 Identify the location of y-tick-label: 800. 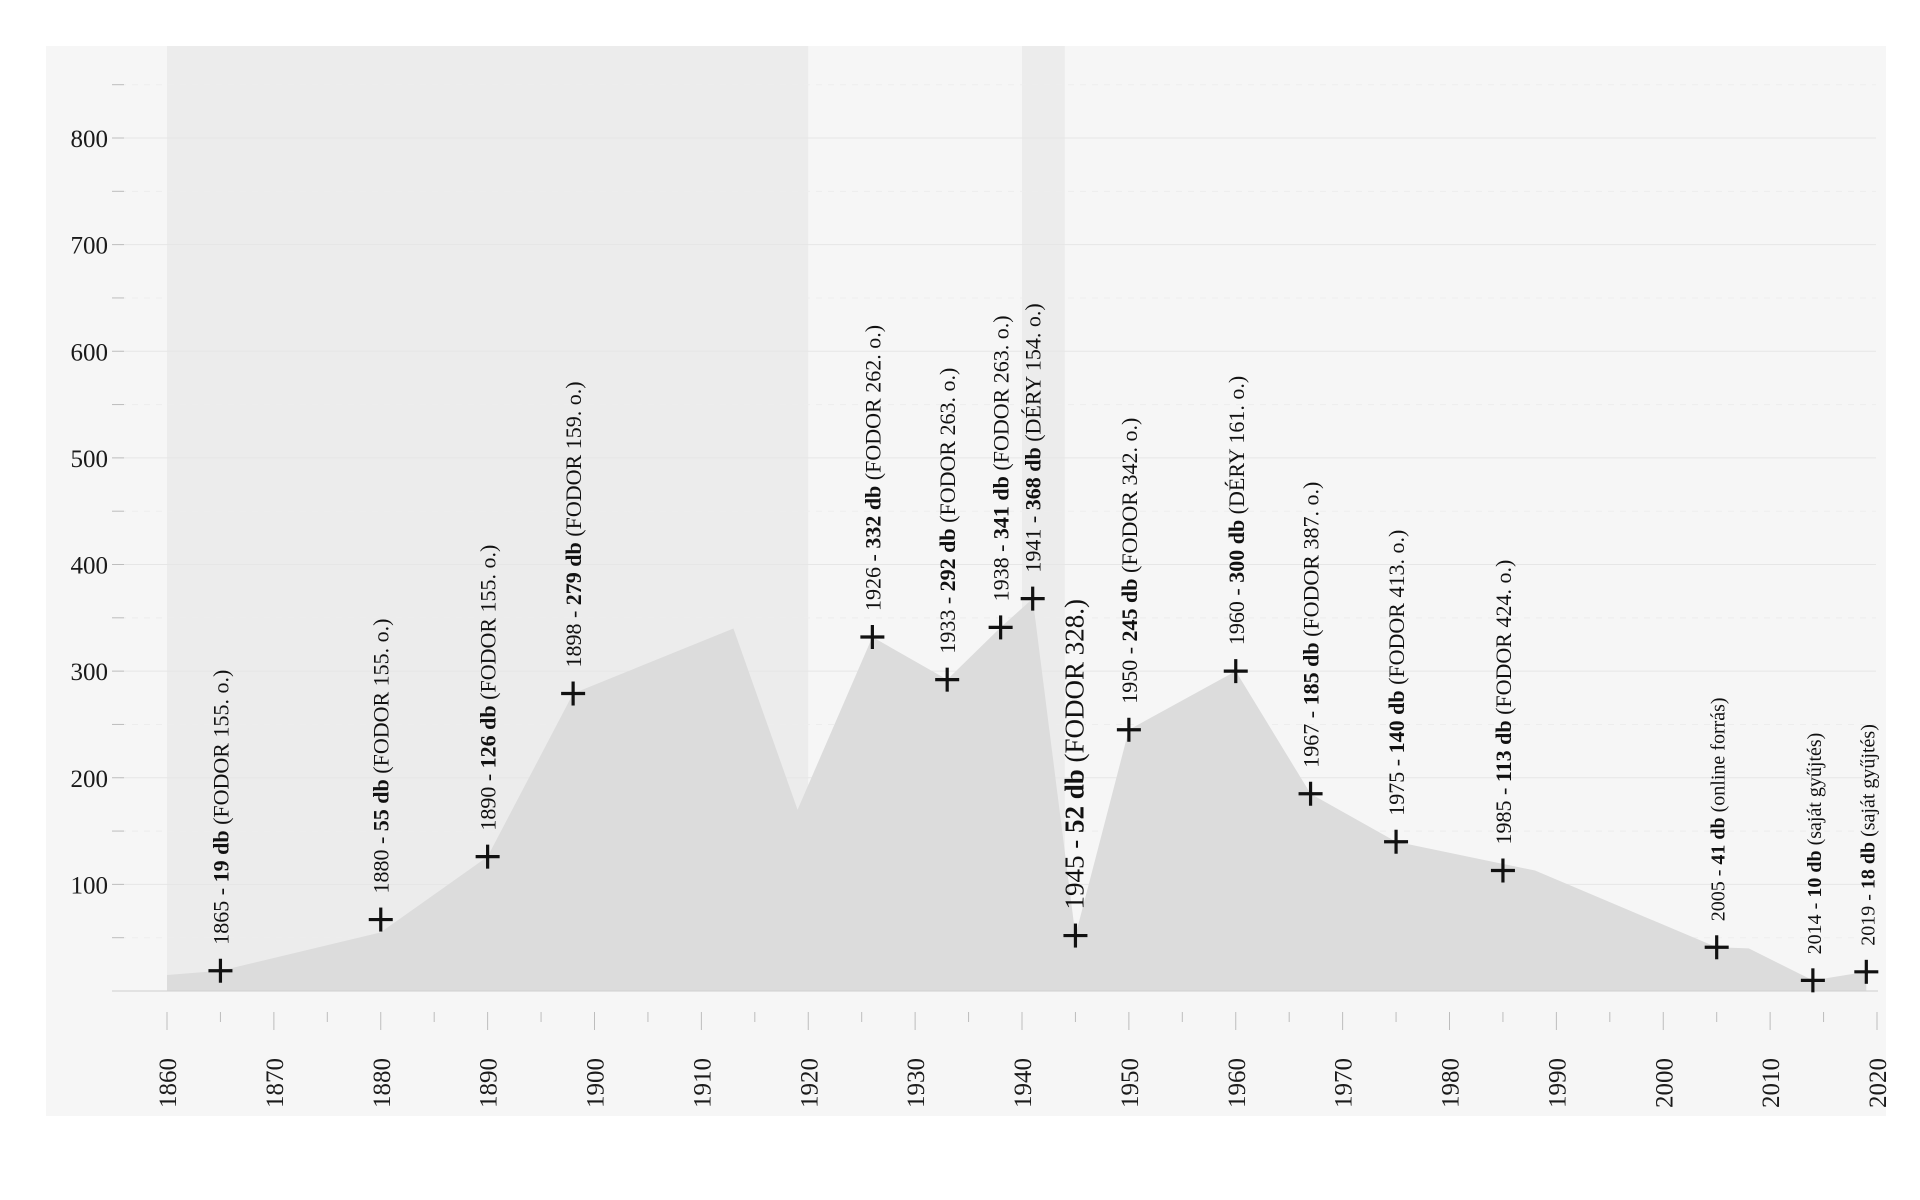
(90, 139).